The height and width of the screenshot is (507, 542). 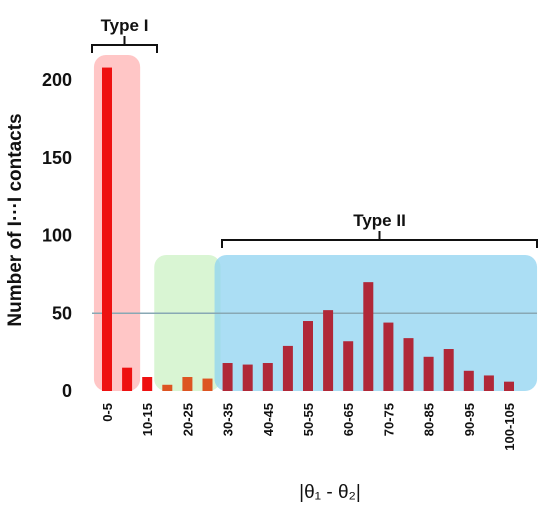 What do you see at coordinates (57, 158) in the screenshot?
I see `y-tick-label: 150` at bounding box center [57, 158].